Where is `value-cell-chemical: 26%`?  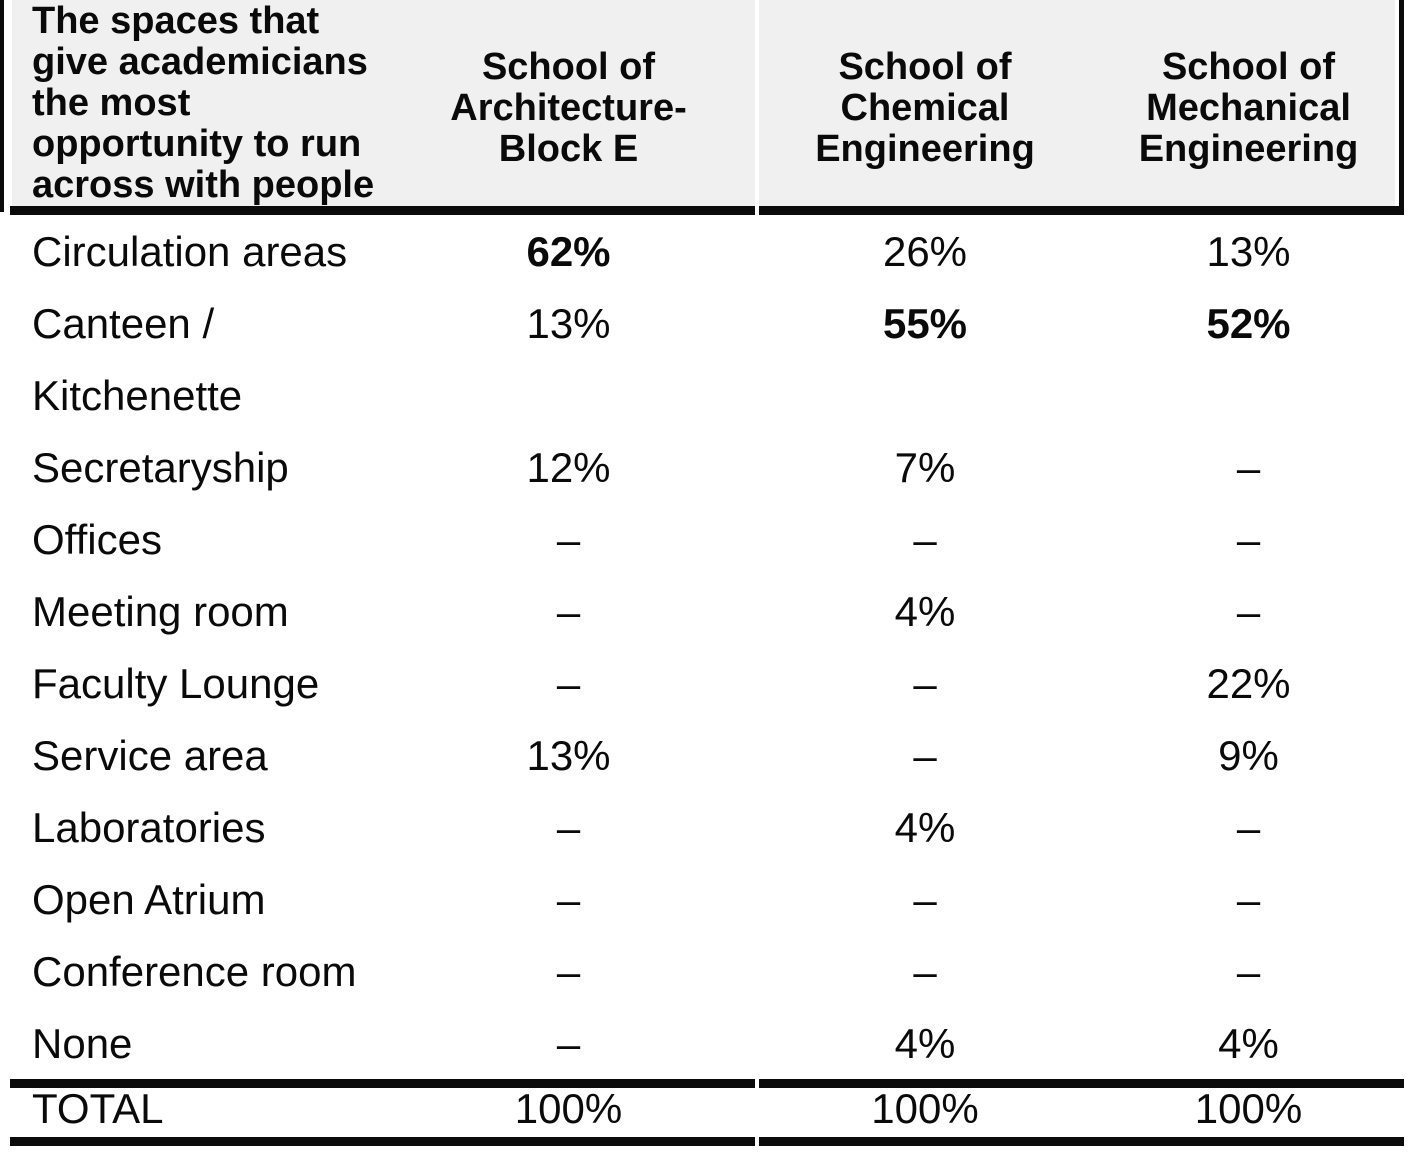 value-cell-chemical: 26% is located at coordinates (925, 251).